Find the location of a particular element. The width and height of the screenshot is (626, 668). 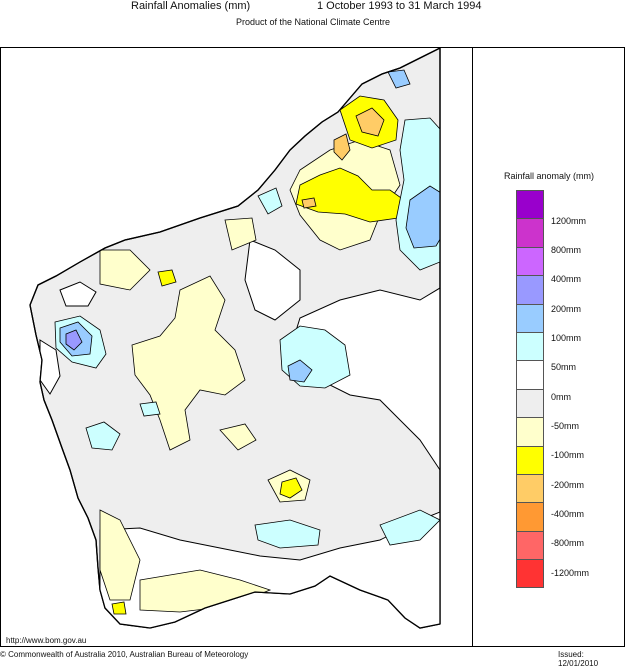

map-title: Rainfall Anomalies (mm) is located at coordinates (191, 6).